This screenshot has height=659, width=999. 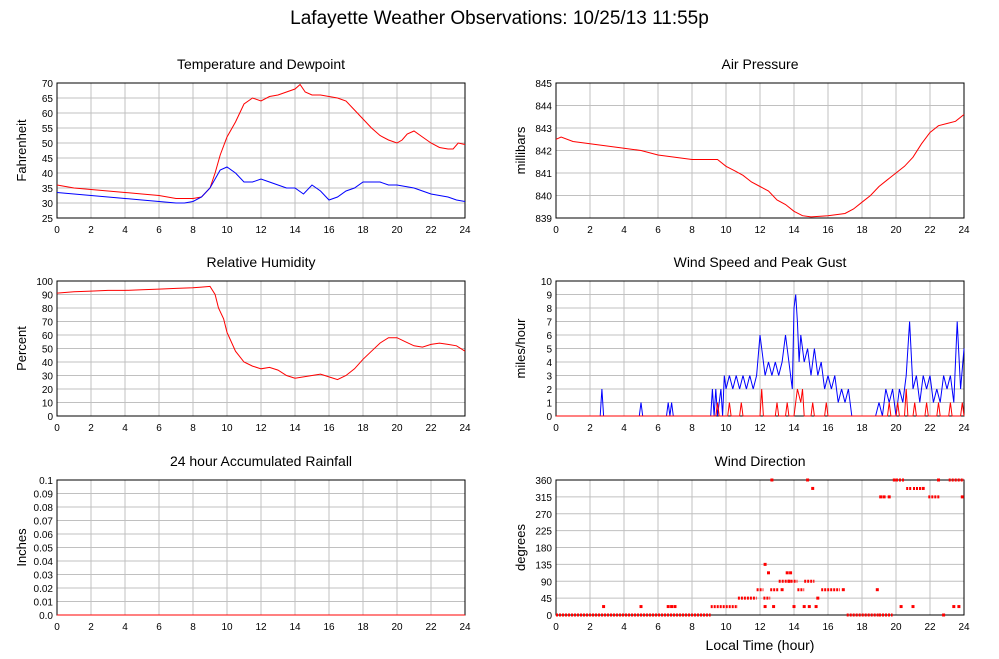 What do you see at coordinates (48, 219) in the screenshot?
I see `y-tick-label: 25` at bounding box center [48, 219].